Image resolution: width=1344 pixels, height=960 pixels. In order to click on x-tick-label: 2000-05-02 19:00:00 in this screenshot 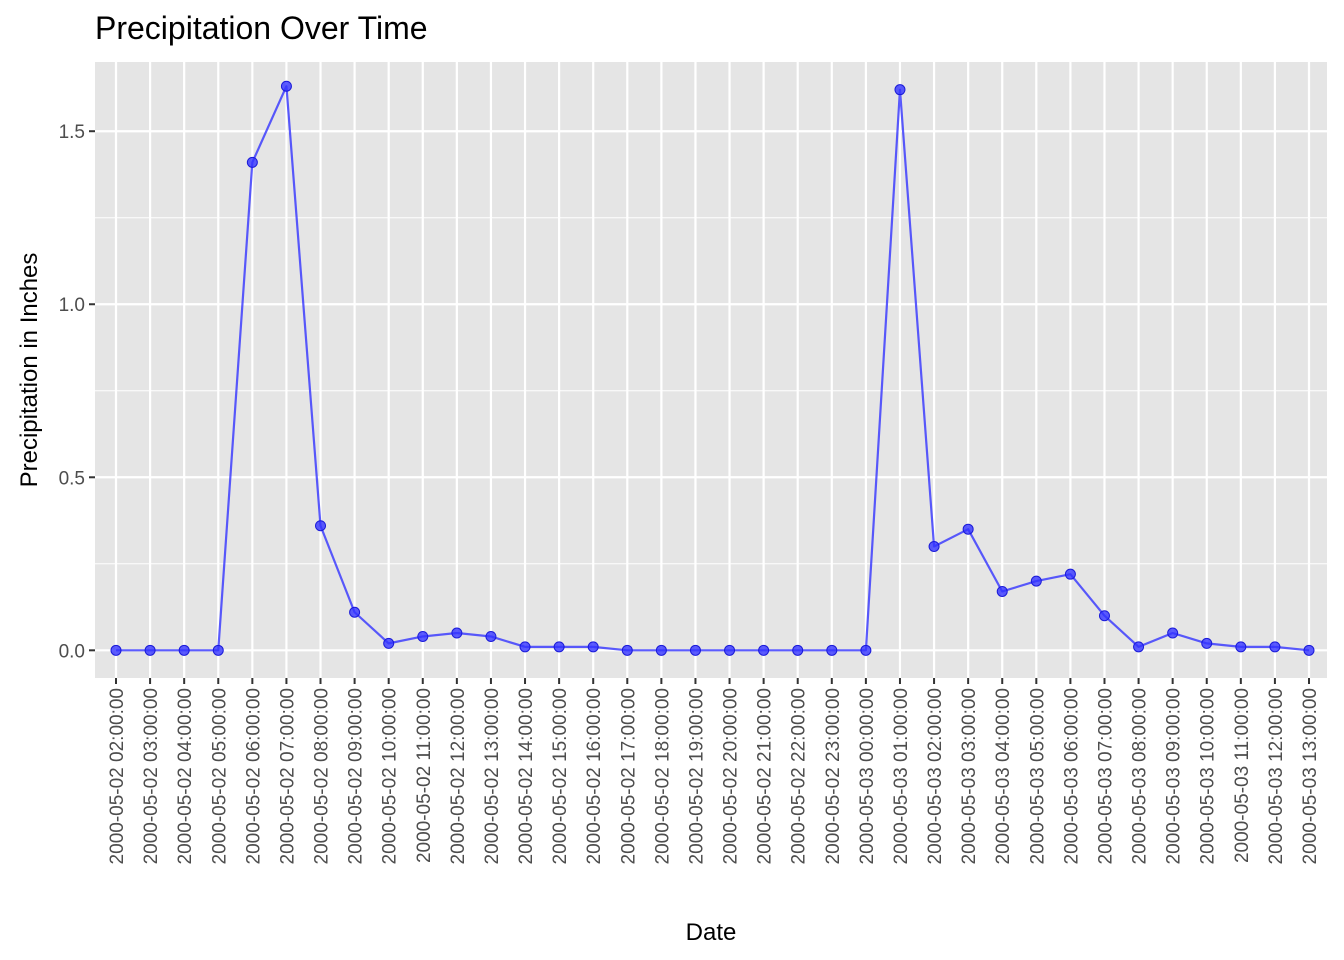, I will do `click(696, 776)`.